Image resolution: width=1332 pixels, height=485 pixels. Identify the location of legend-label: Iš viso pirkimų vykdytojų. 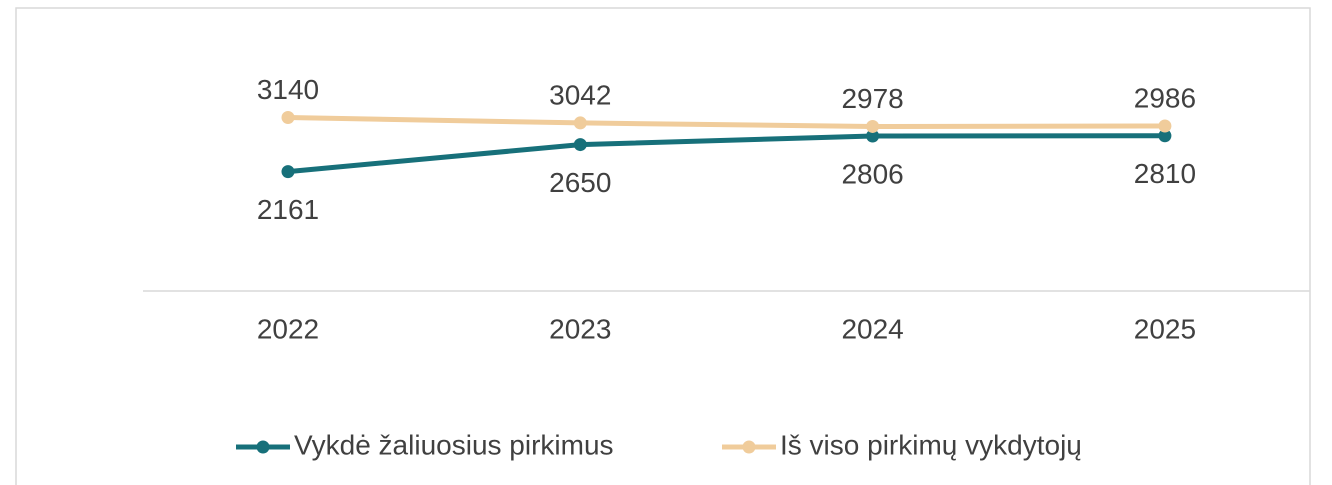
(931, 444).